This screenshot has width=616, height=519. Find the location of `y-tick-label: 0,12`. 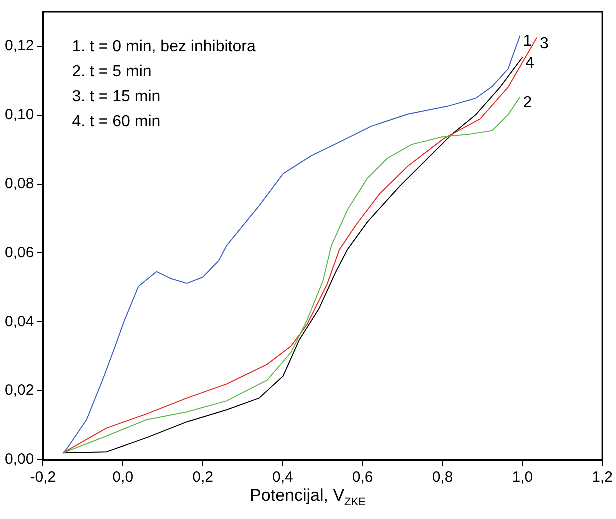

y-tick-label: 0,12 is located at coordinates (19, 46).